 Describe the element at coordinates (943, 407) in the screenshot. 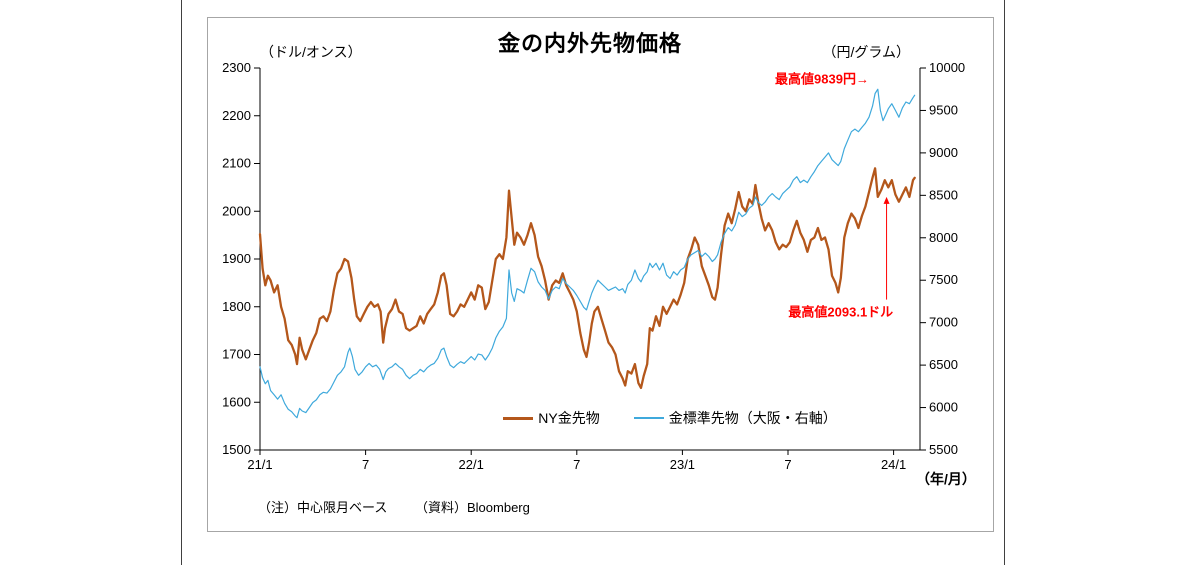

I see `svg-text: 6000` at that location.